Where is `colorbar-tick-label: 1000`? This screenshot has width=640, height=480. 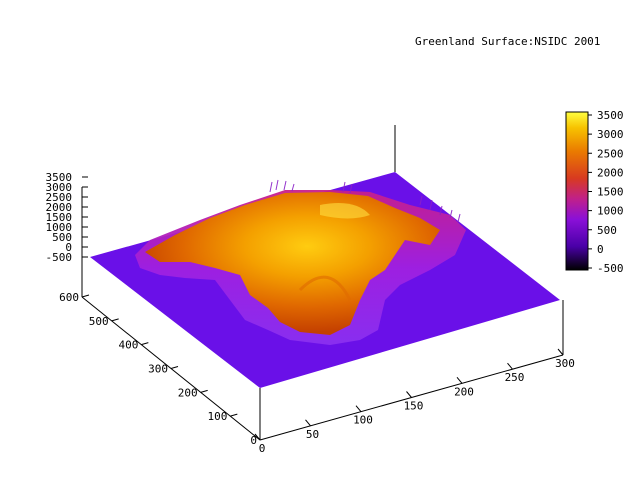
colorbar-tick-label: 1000 is located at coordinates (610, 211).